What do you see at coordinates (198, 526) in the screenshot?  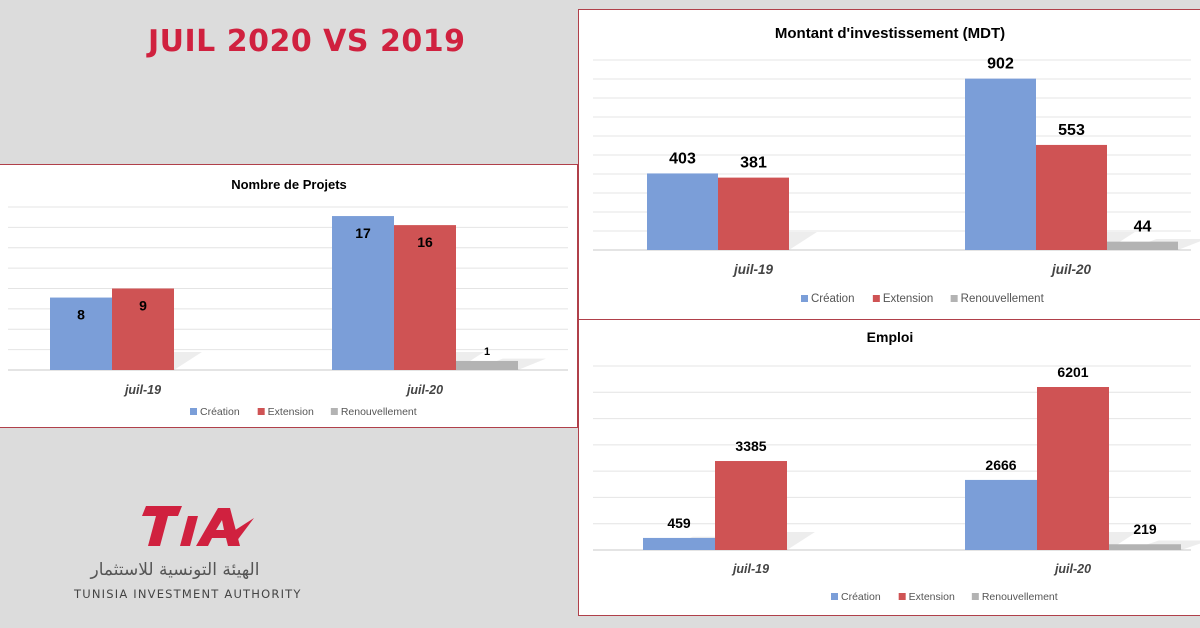 I see `tia-logo-mark` at bounding box center [198, 526].